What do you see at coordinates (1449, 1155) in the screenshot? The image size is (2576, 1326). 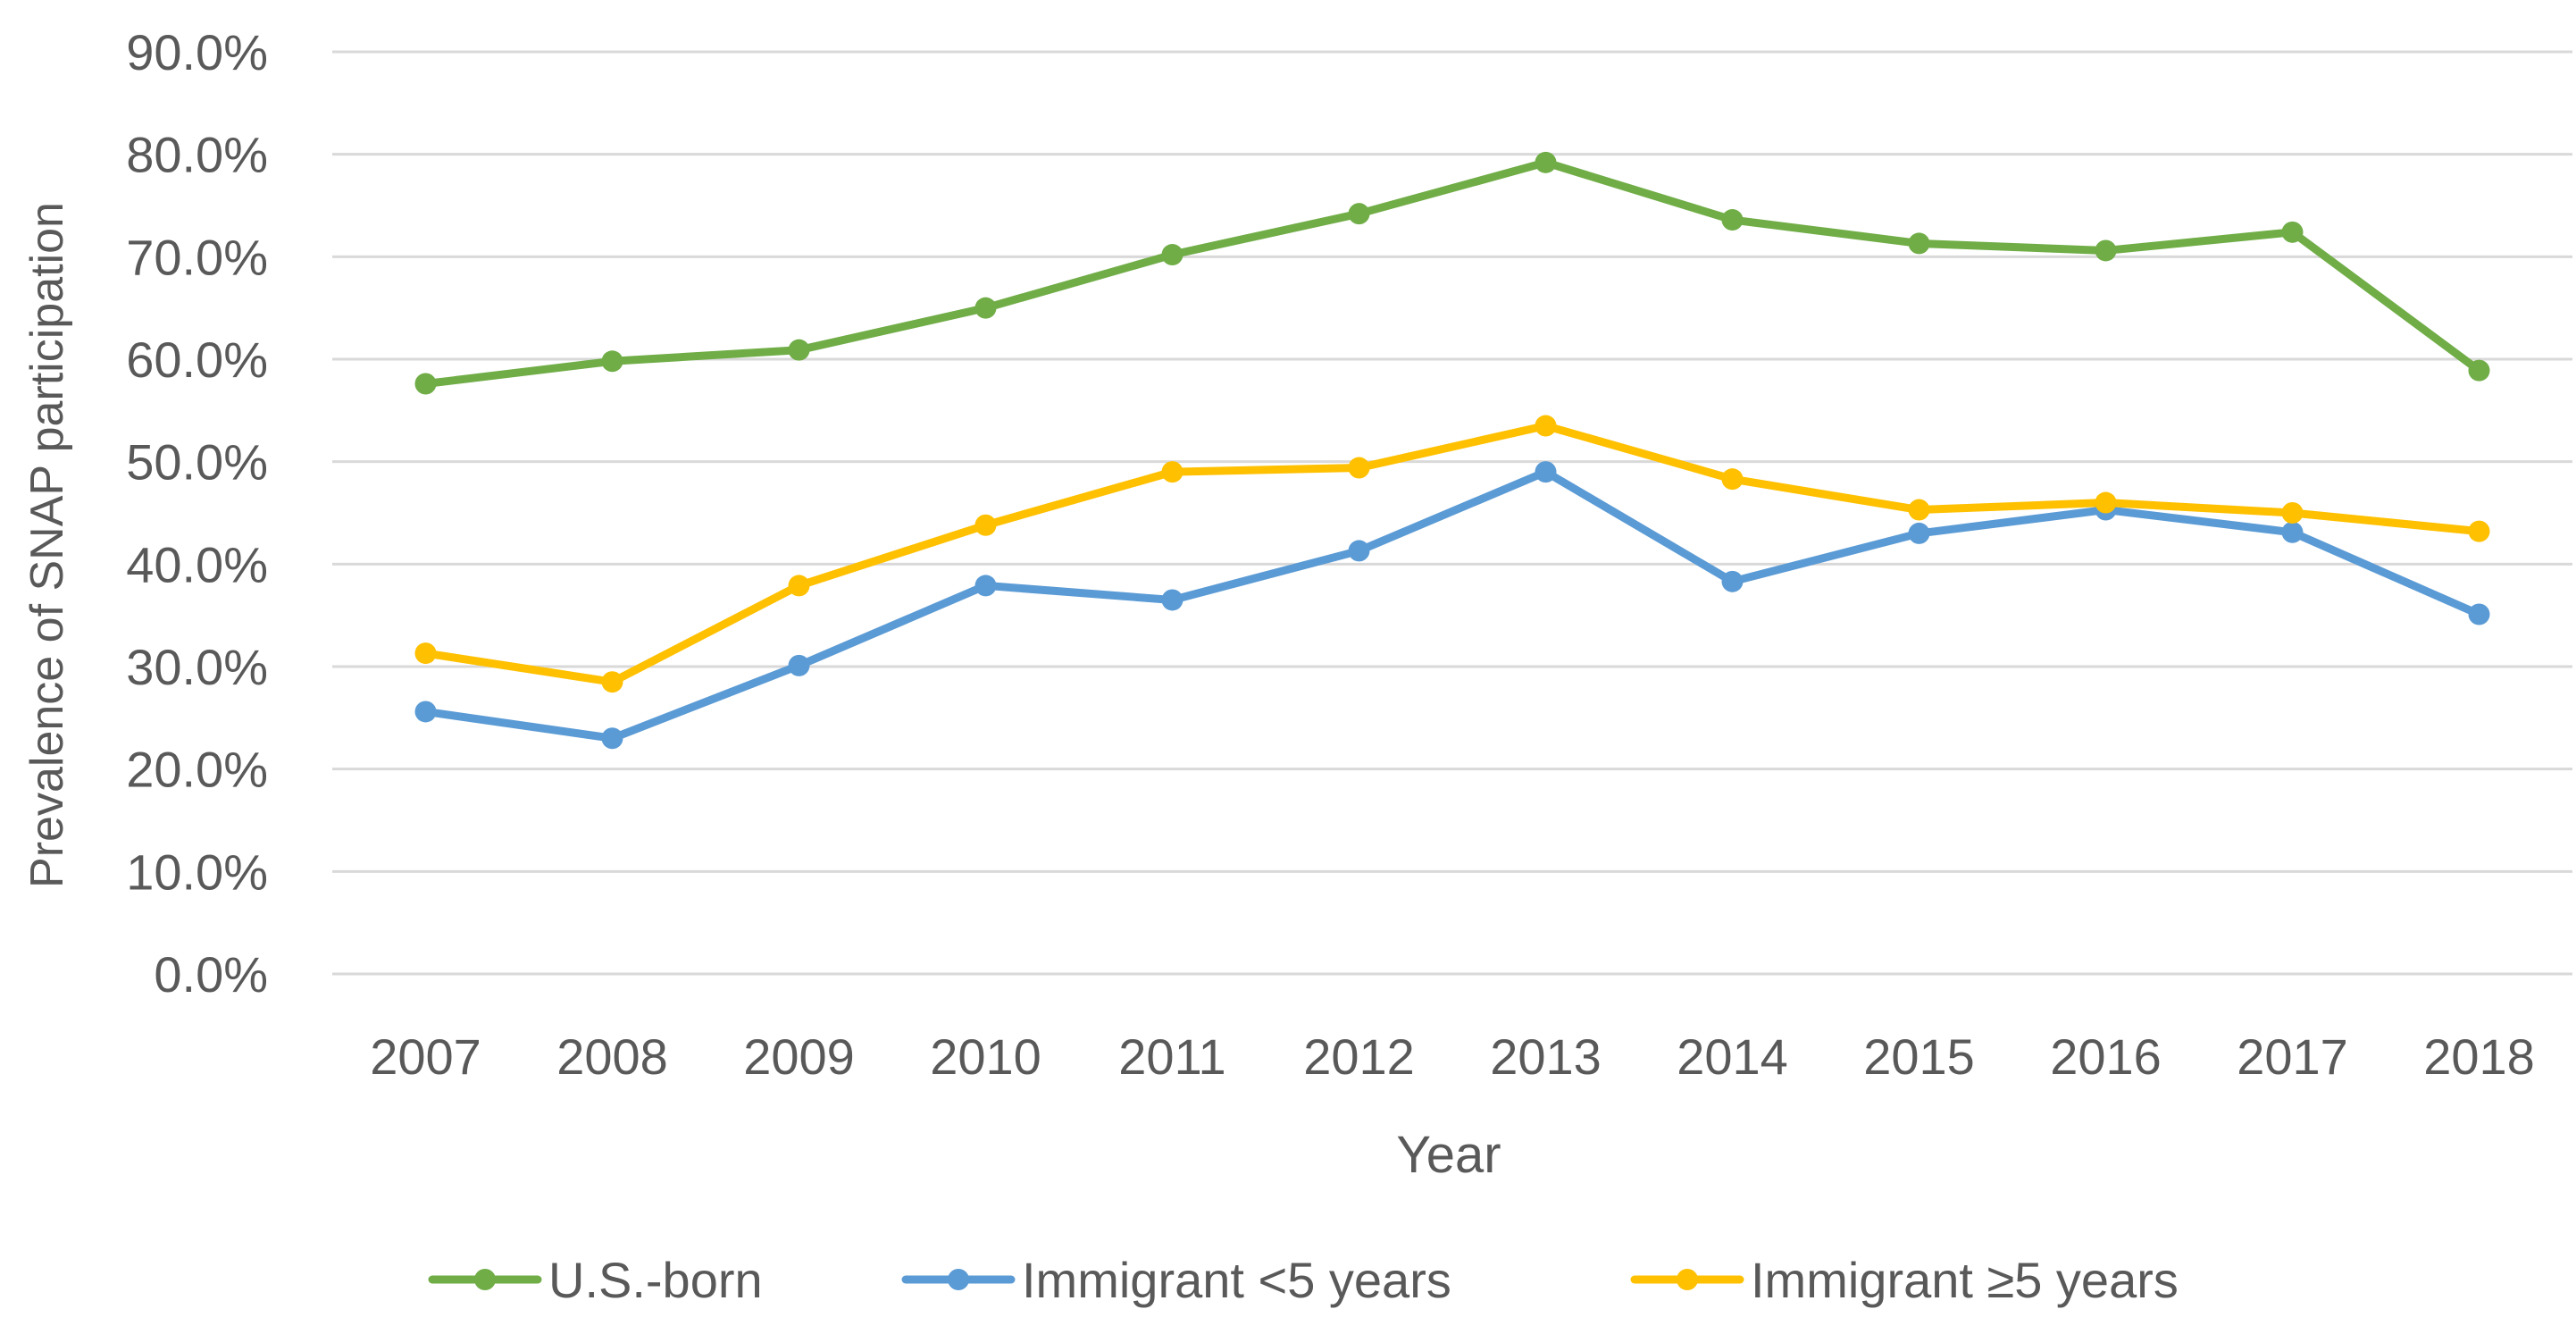 I see `x-axis-label: Year` at bounding box center [1449, 1155].